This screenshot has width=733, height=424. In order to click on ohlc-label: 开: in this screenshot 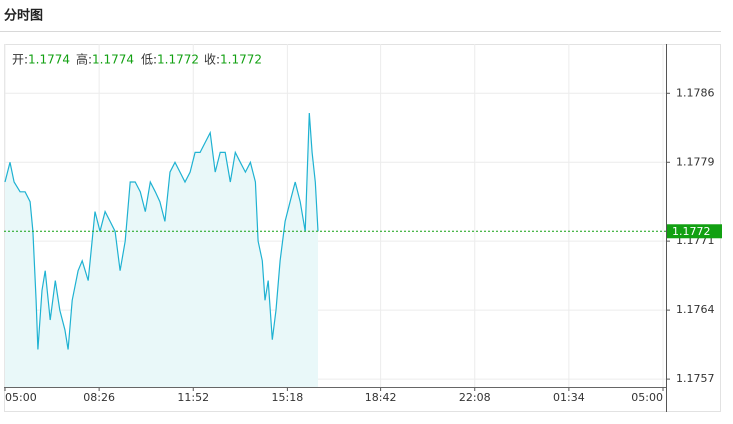, I will do `click(20, 60)`.